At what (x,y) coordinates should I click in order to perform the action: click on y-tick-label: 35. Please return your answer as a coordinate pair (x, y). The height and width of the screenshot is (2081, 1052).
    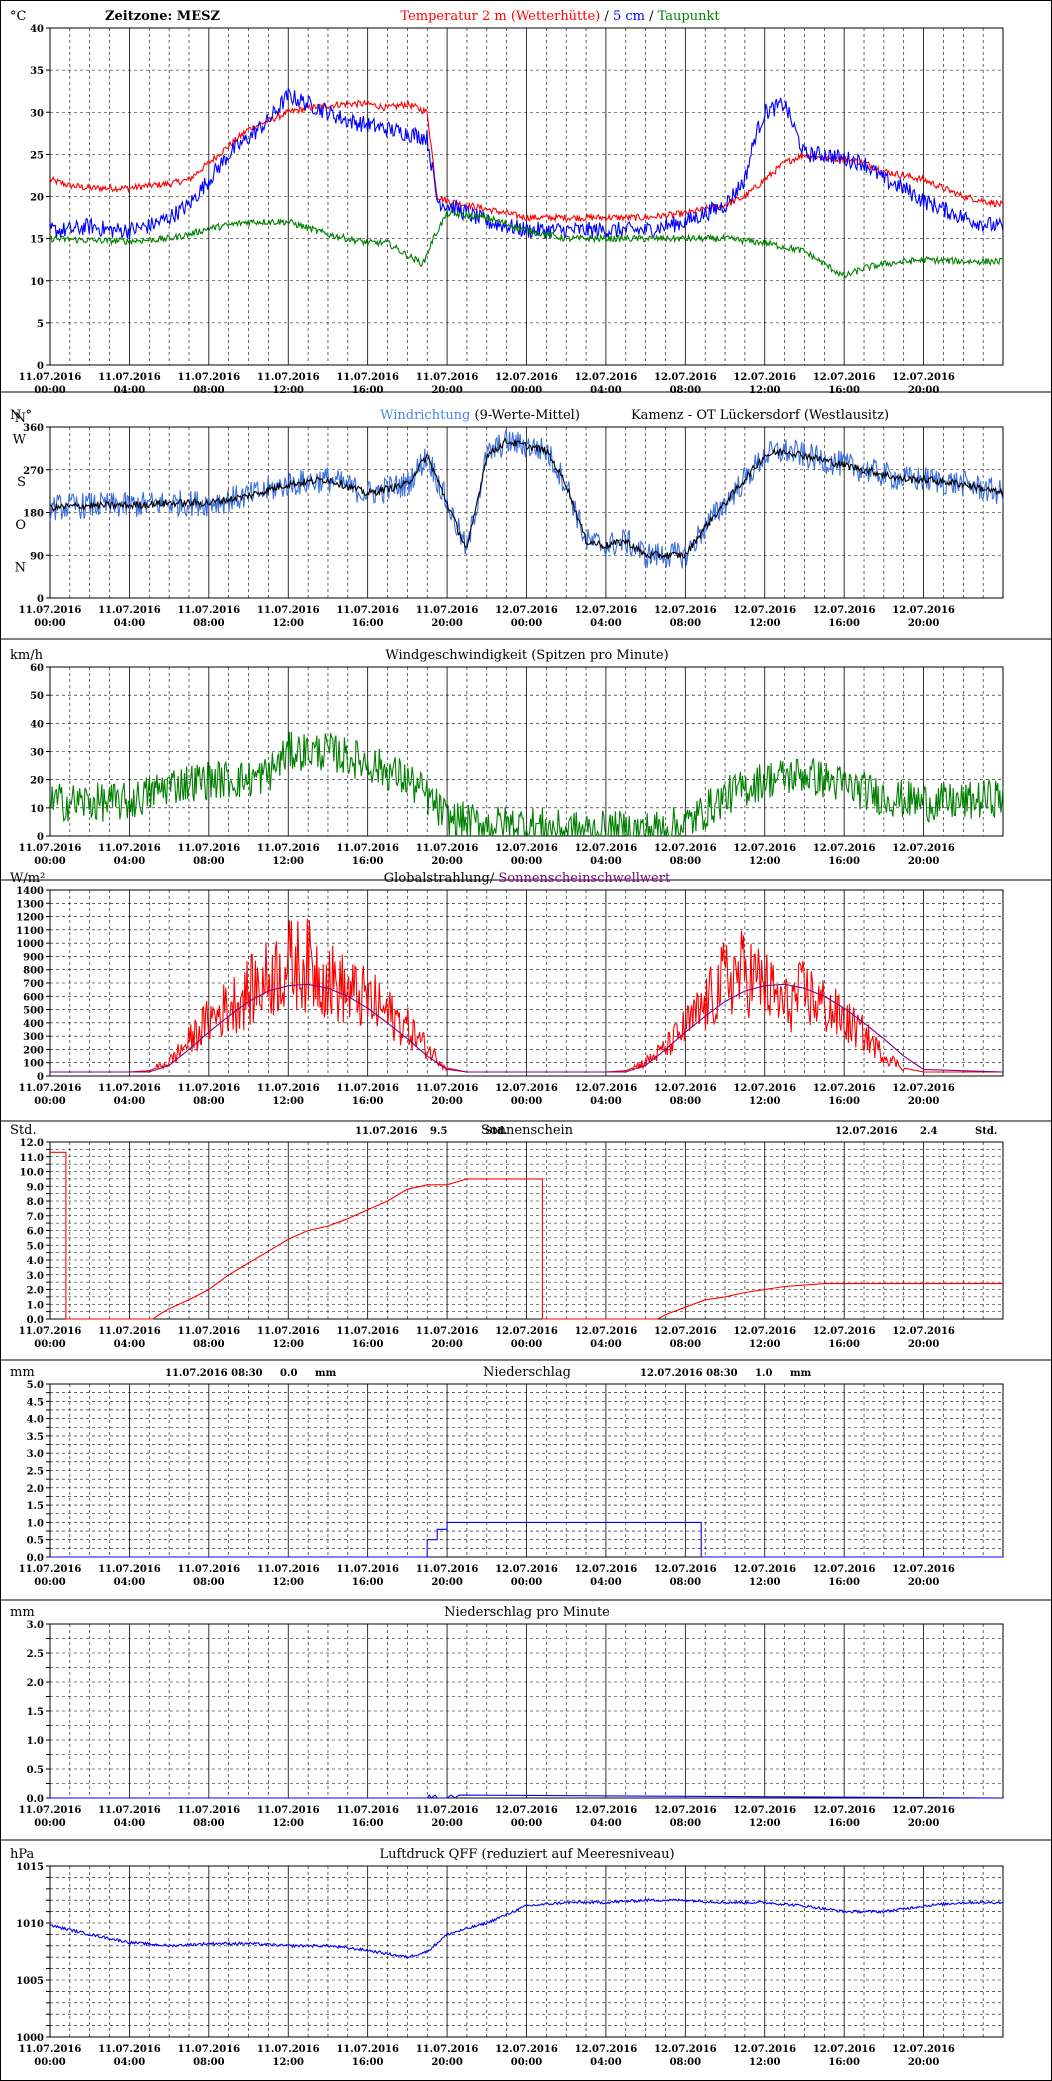
    Looking at the image, I should click on (37, 71).